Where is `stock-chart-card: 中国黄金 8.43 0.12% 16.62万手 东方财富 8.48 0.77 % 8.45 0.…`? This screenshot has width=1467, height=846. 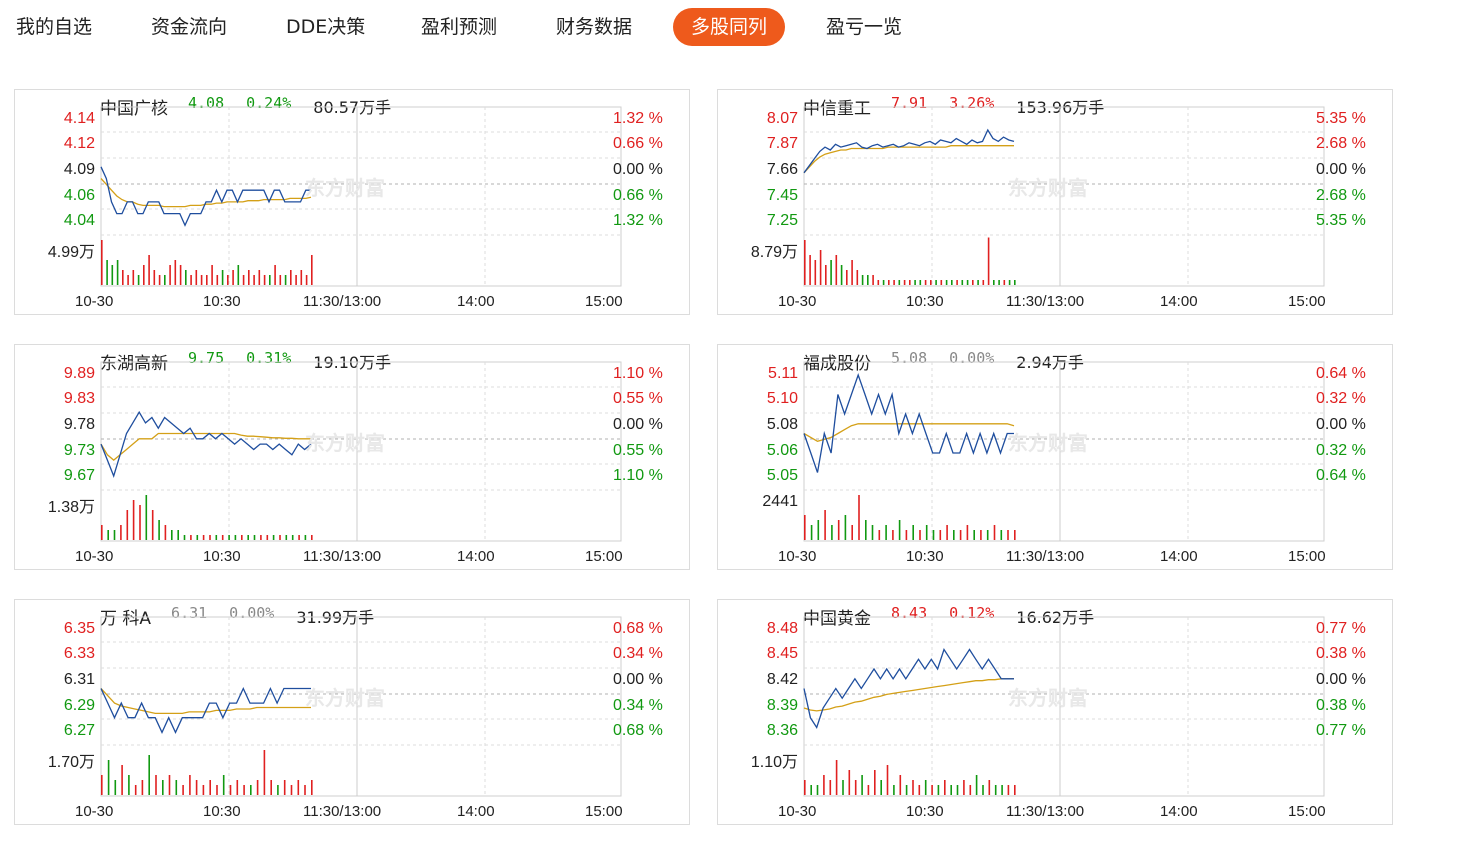 stock-chart-card: 中国黄金 8.43 0.12% 16.62万手 东方财富 8.48 0.77 % 8.45 0.… is located at coordinates (1055, 712).